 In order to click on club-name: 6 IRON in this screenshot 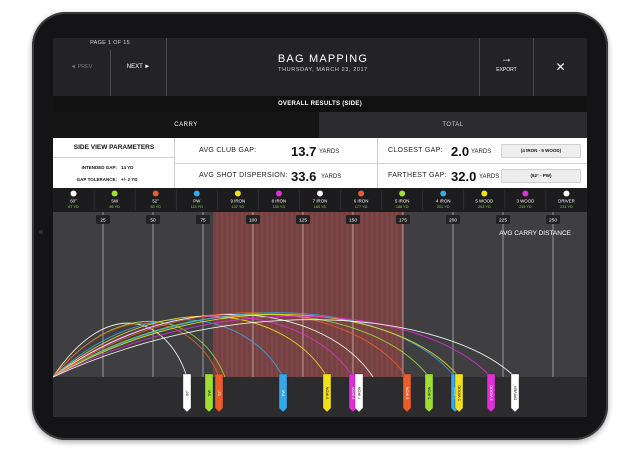, I will do `click(361, 201)`.